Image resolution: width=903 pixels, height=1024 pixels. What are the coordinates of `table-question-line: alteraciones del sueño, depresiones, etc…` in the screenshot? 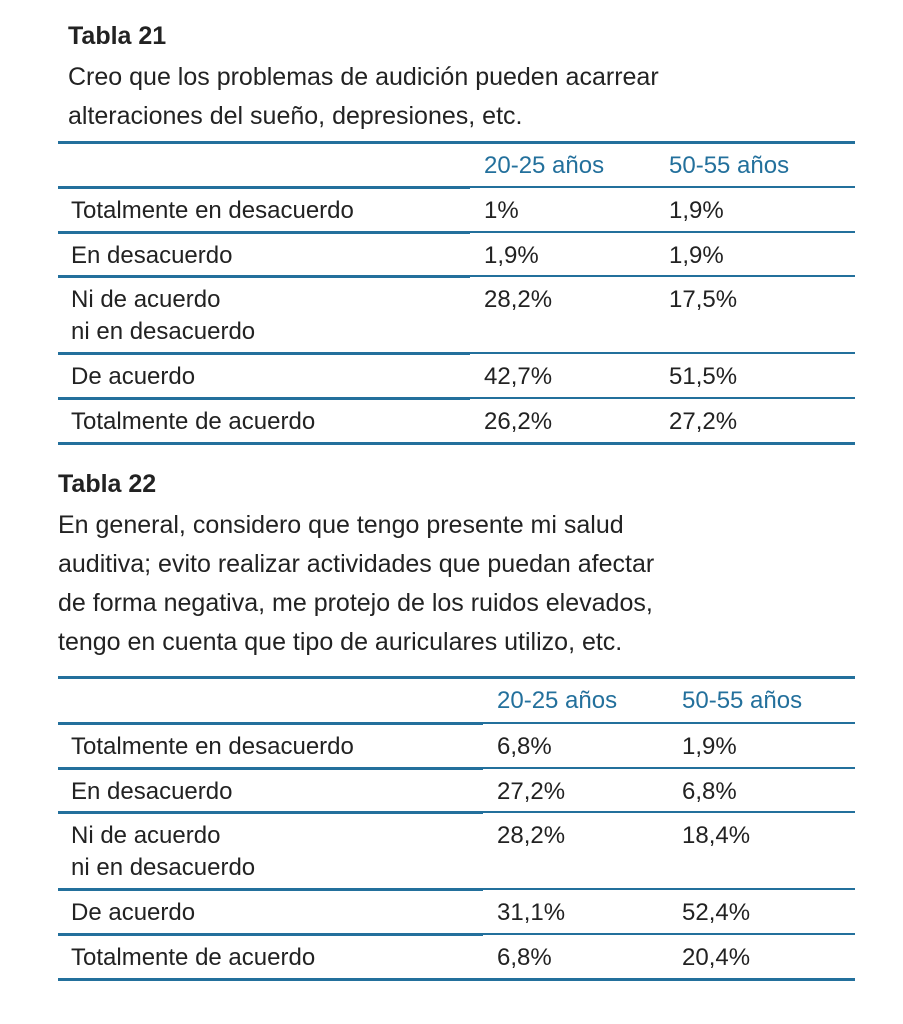 It's located at (295, 116).